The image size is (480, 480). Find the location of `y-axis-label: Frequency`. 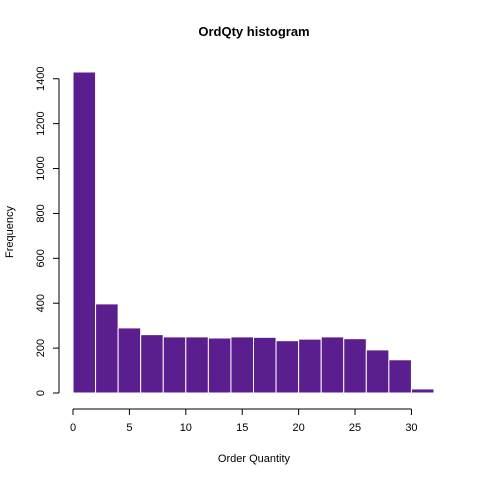

y-axis-label: Frequency is located at coordinates (10, 232).